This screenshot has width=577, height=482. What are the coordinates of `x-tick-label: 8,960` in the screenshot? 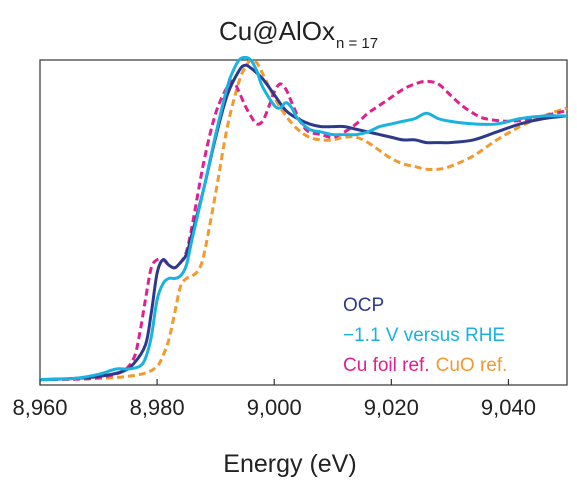 It's located at (39, 407).